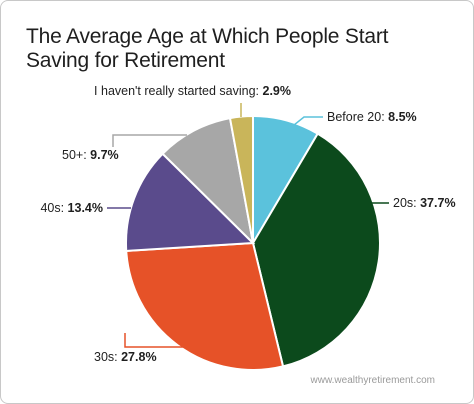 The width and height of the screenshot is (474, 404). What do you see at coordinates (125, 357) in the screenshot?
I see `label-30s: 30s: 27.8%` at bounding box center [125, 357].